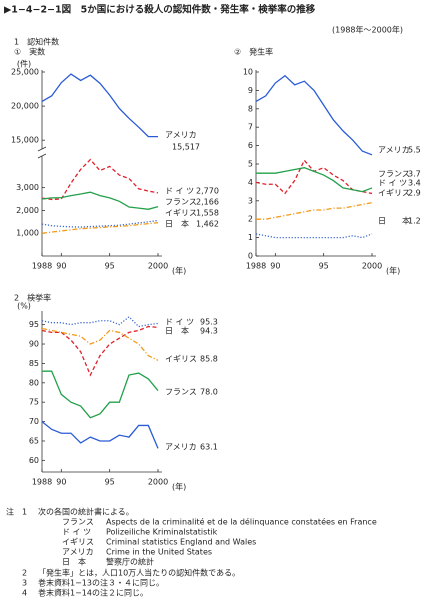 Image resolution: width=437 pixels, height=600 pixels. I want to click on y-axis-unit: (件), so click(24, 64).